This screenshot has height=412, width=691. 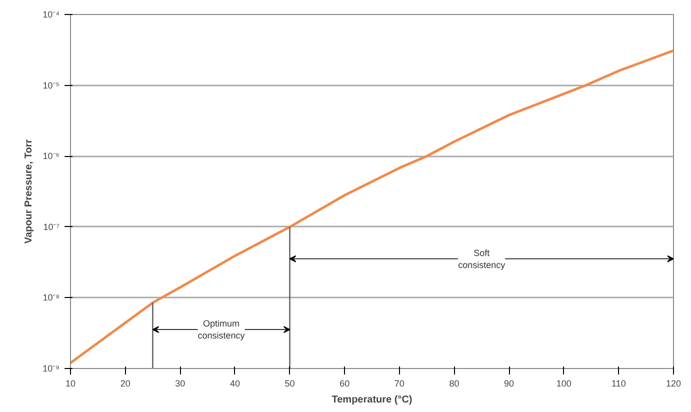 What do you see at coordinates (235, 383) in the screenshot?
I see `x-tick-label: 40` at bounding box center [235, 383].